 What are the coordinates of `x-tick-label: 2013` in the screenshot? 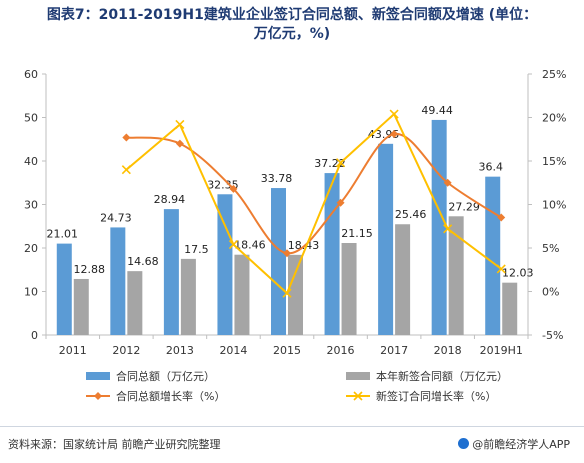 It's located at (180, 350).